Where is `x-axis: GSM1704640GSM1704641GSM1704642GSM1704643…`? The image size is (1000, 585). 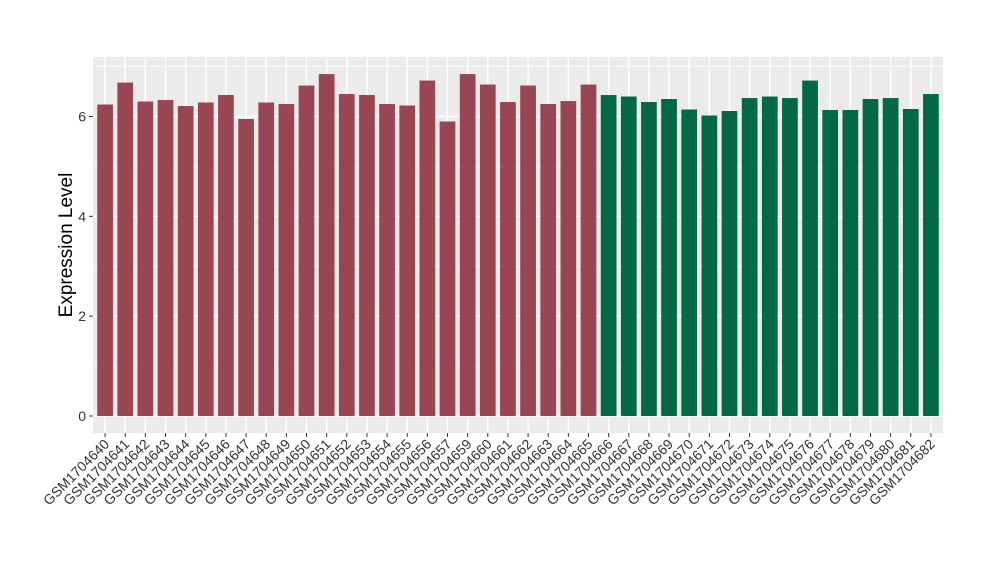 x-axis: GSM1704640GSM1704641GSM1704642GSM1704643… is located at coordinates (489, 470).